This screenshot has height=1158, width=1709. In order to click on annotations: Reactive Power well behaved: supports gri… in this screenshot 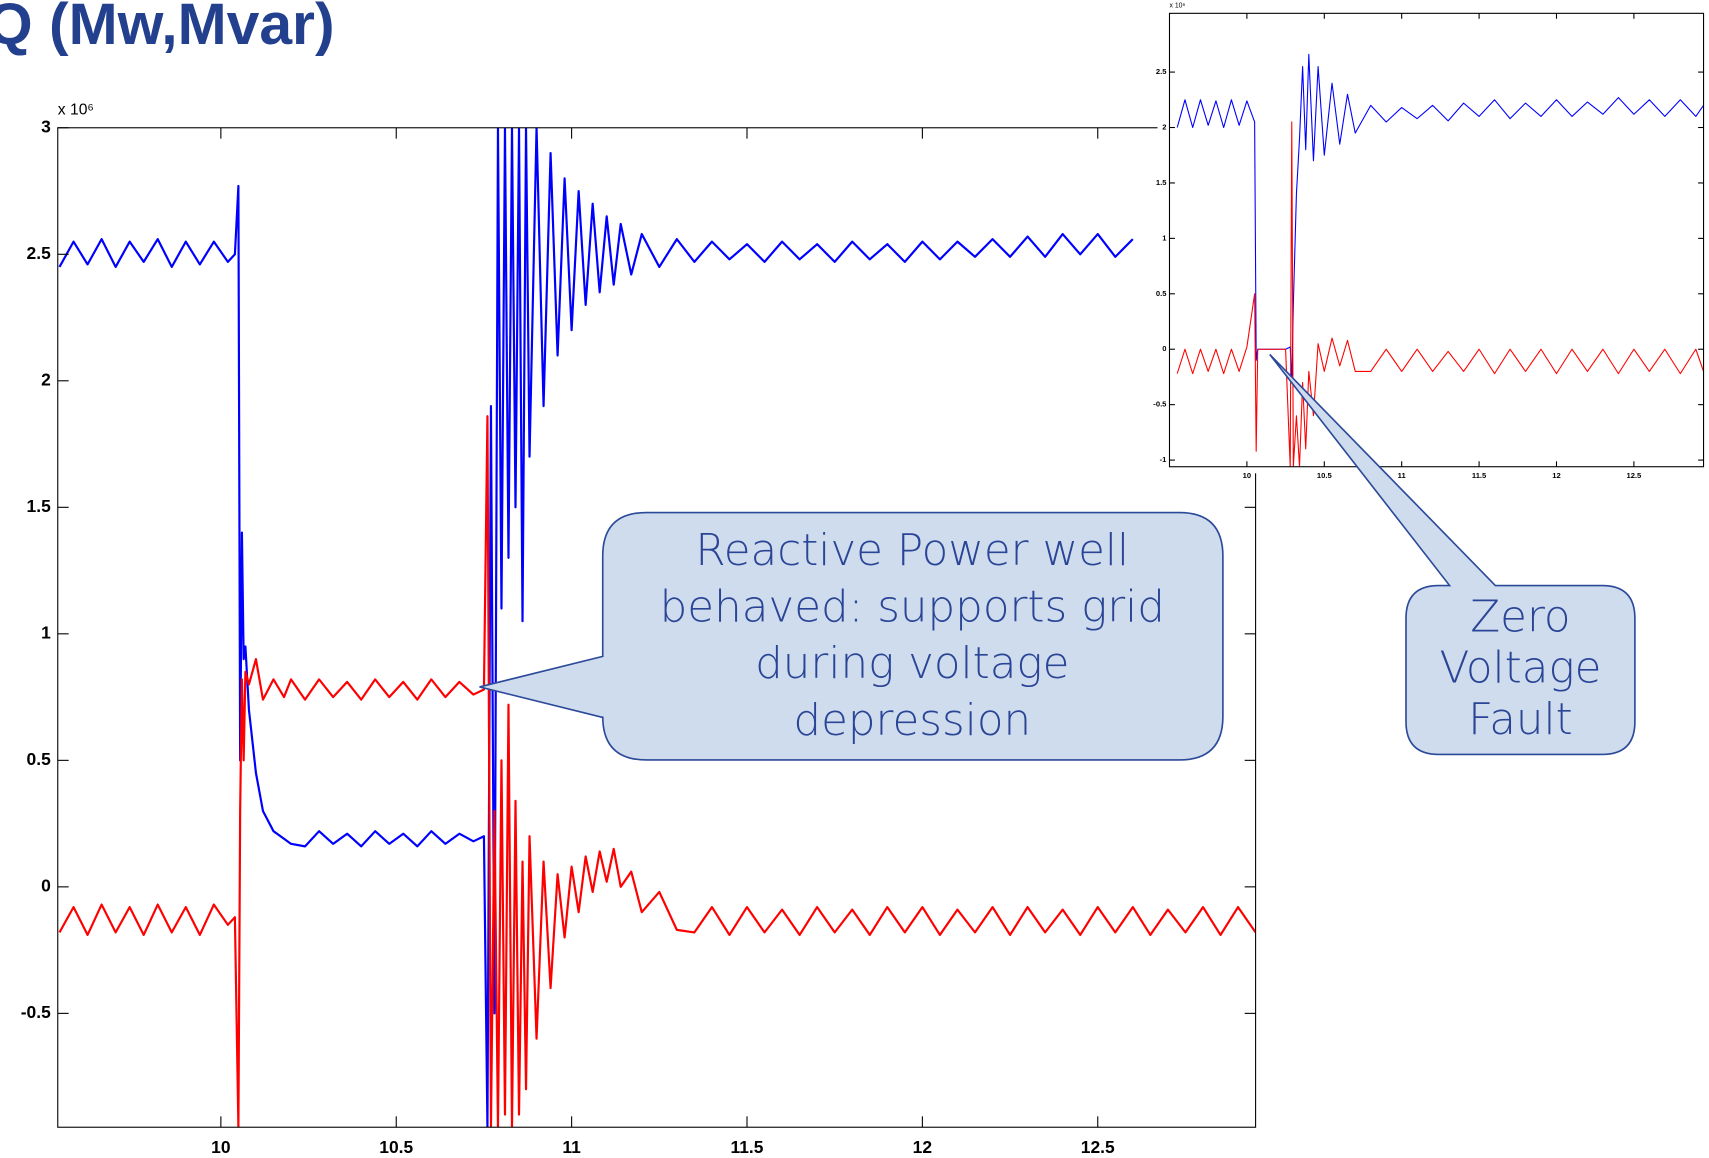, I will do `click(1131, 636)`.